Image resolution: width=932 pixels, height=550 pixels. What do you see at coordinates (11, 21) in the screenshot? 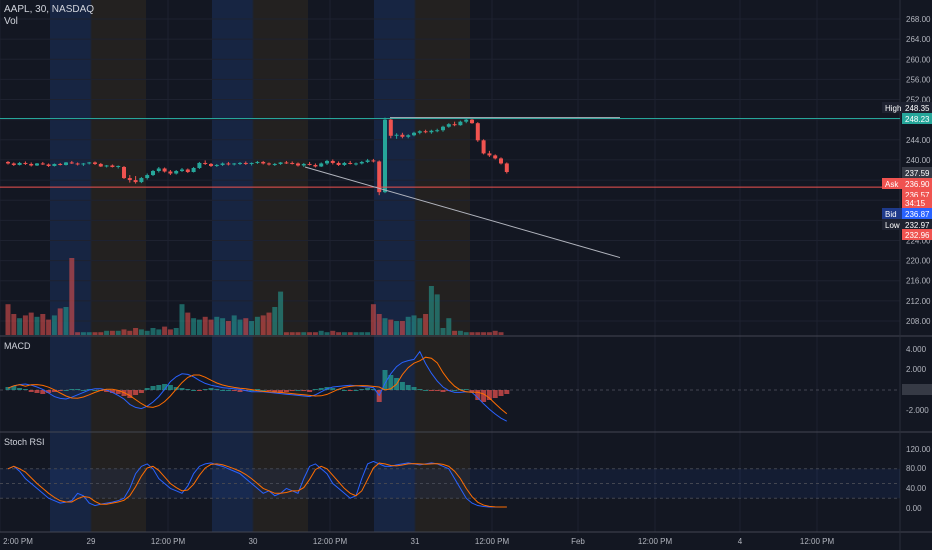
I see `volume-label: Vol` at bounding box center [11, 21].